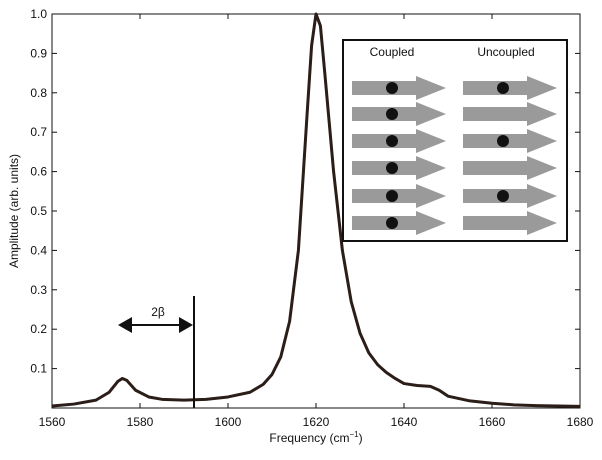 The height and width of the screenshot is (460, 602). I want to click on x-axis-label: Frequency (cm−1), so click(315, 437).